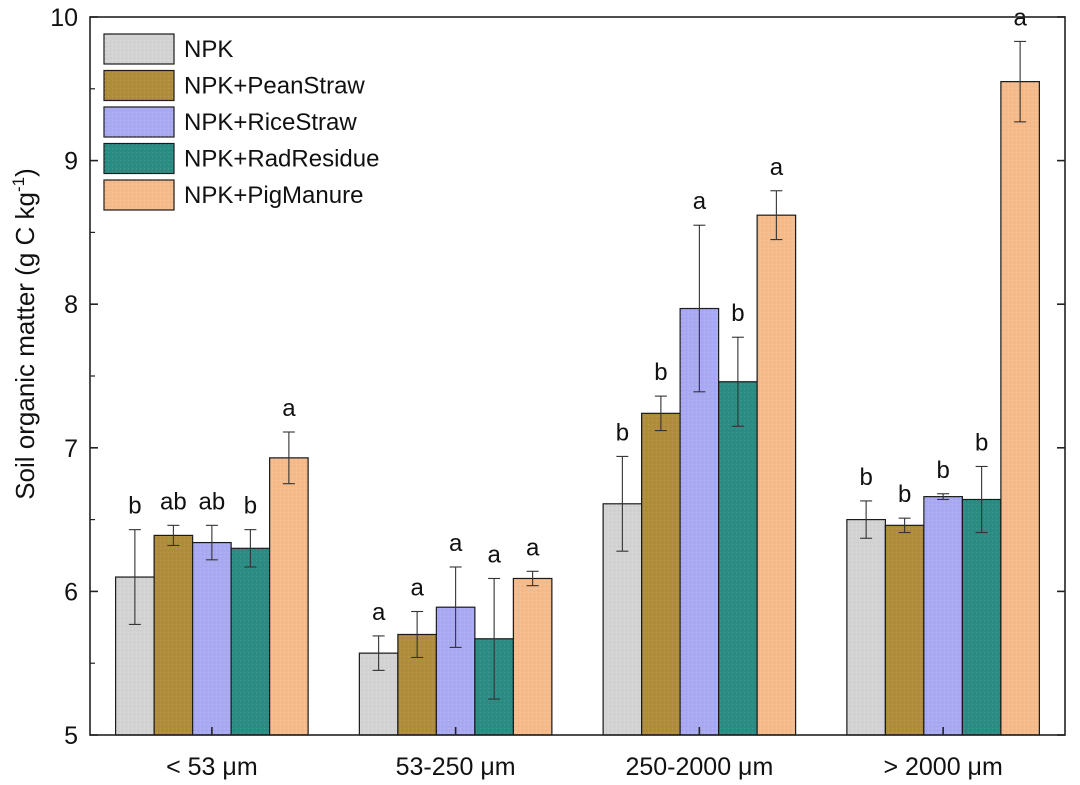  Describe the element at coordinates (64, 18) in the screenshot. I see `y-tick-label: 10` at that location.